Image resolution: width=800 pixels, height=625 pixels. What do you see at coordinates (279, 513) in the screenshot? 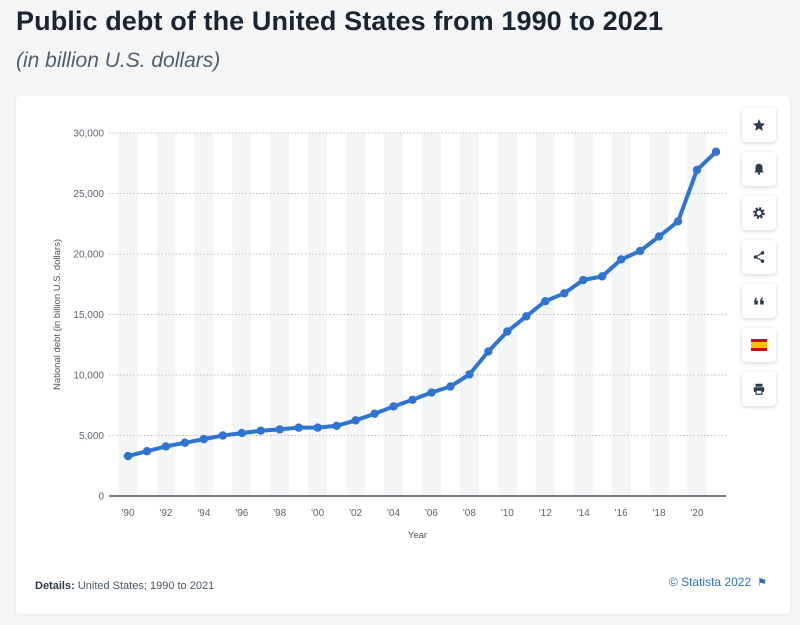
I see `x-tick-label: '98` at bounding box center [279, 513].